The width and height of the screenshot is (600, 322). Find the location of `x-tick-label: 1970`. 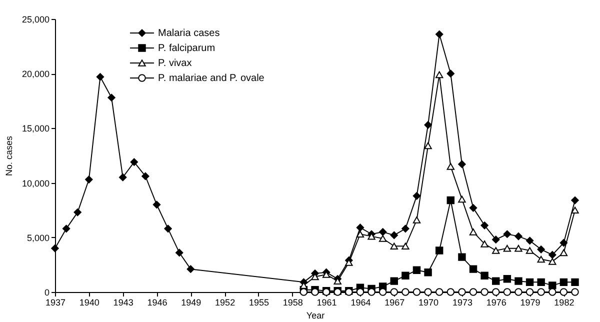

x-tick-label: 1970 is located at coordinates (428, 303).